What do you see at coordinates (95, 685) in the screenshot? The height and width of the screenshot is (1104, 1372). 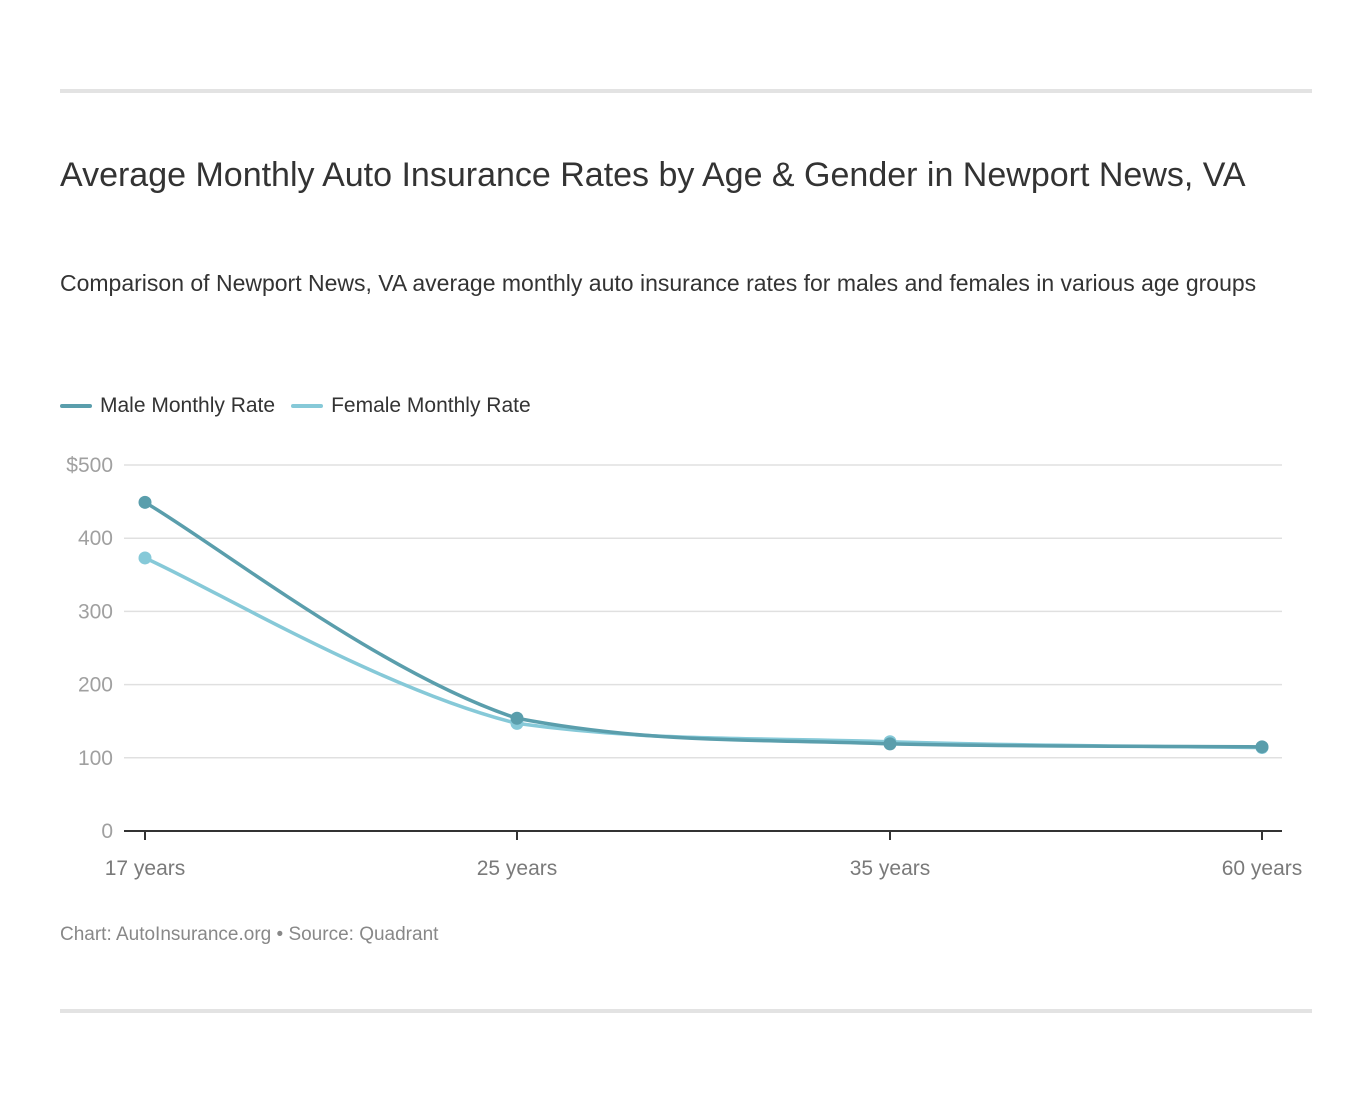 I see `y-tick-label: 200` at bounding box center [95, 685].